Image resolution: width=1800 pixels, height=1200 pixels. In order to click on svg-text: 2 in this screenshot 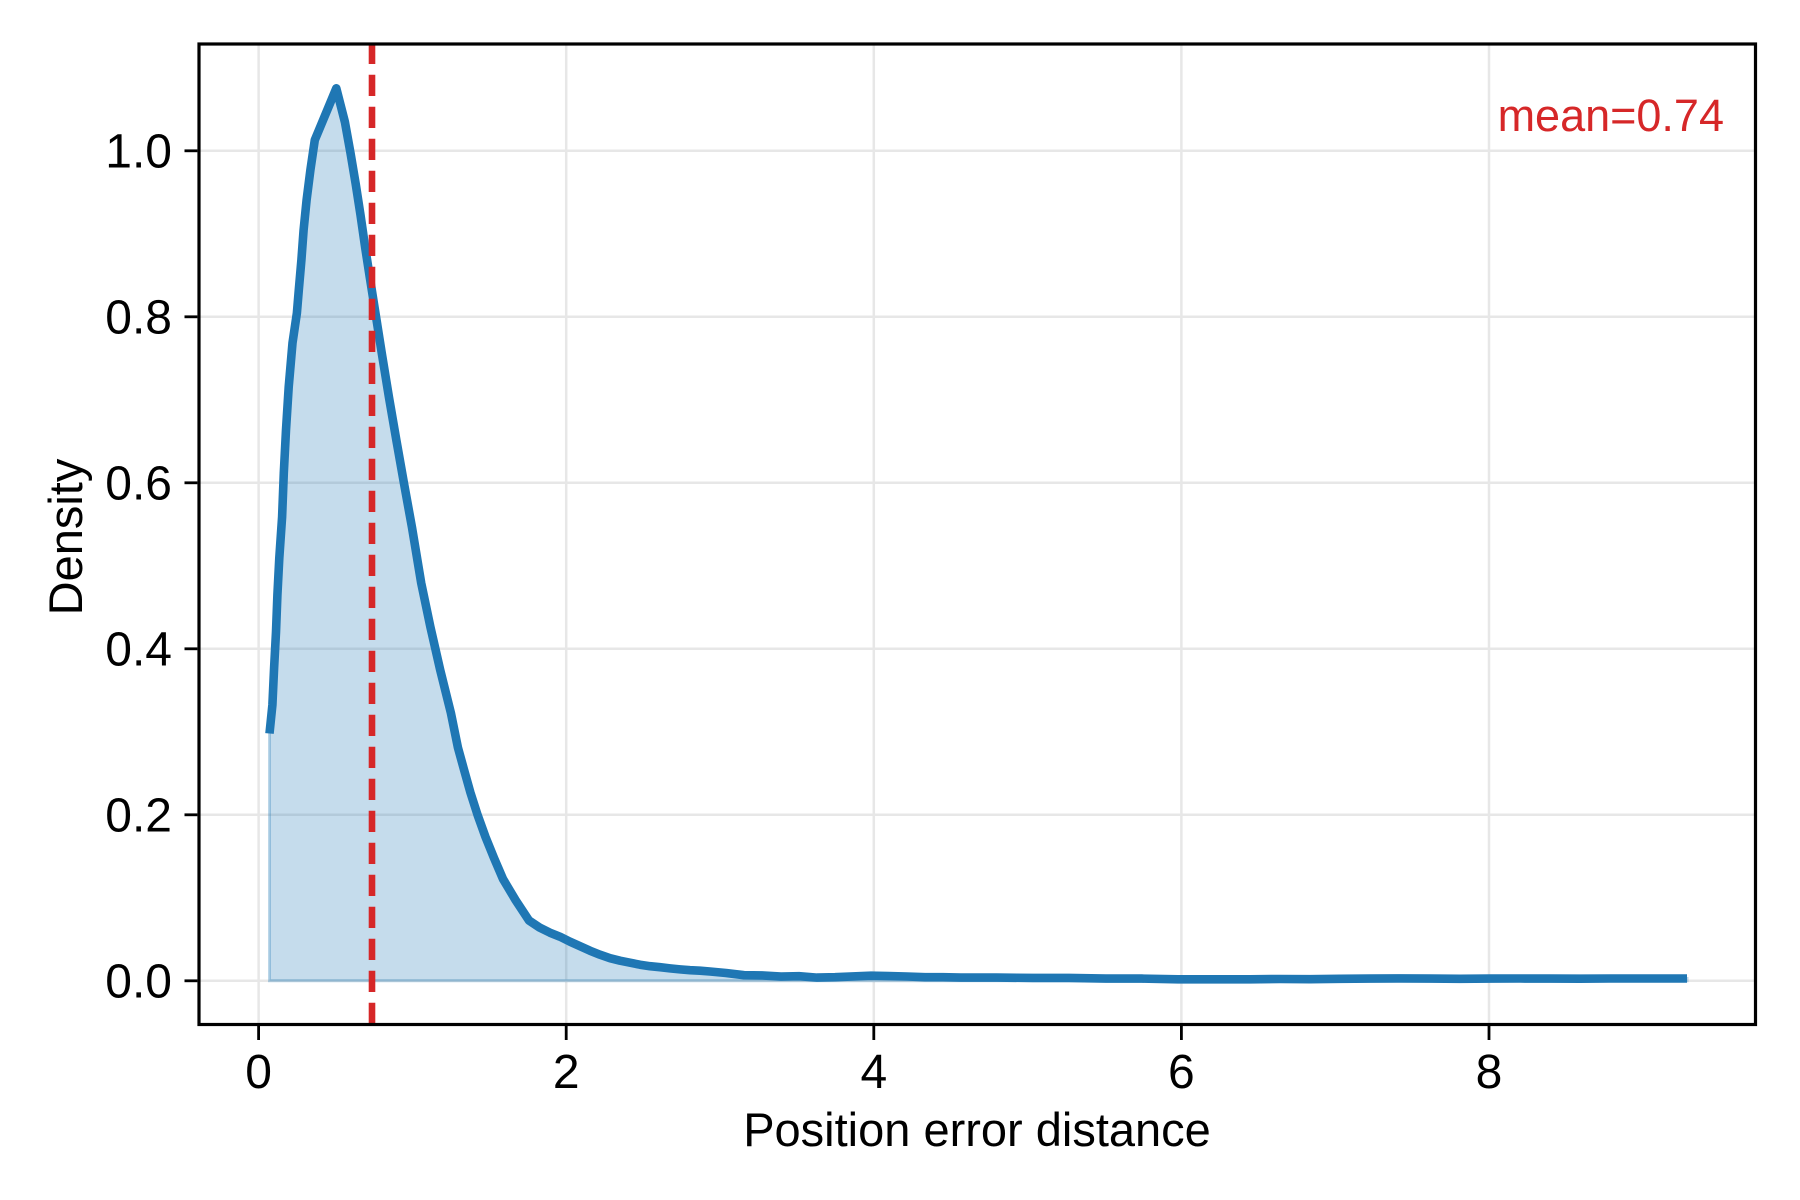, I will do `click(566, 1072)`.